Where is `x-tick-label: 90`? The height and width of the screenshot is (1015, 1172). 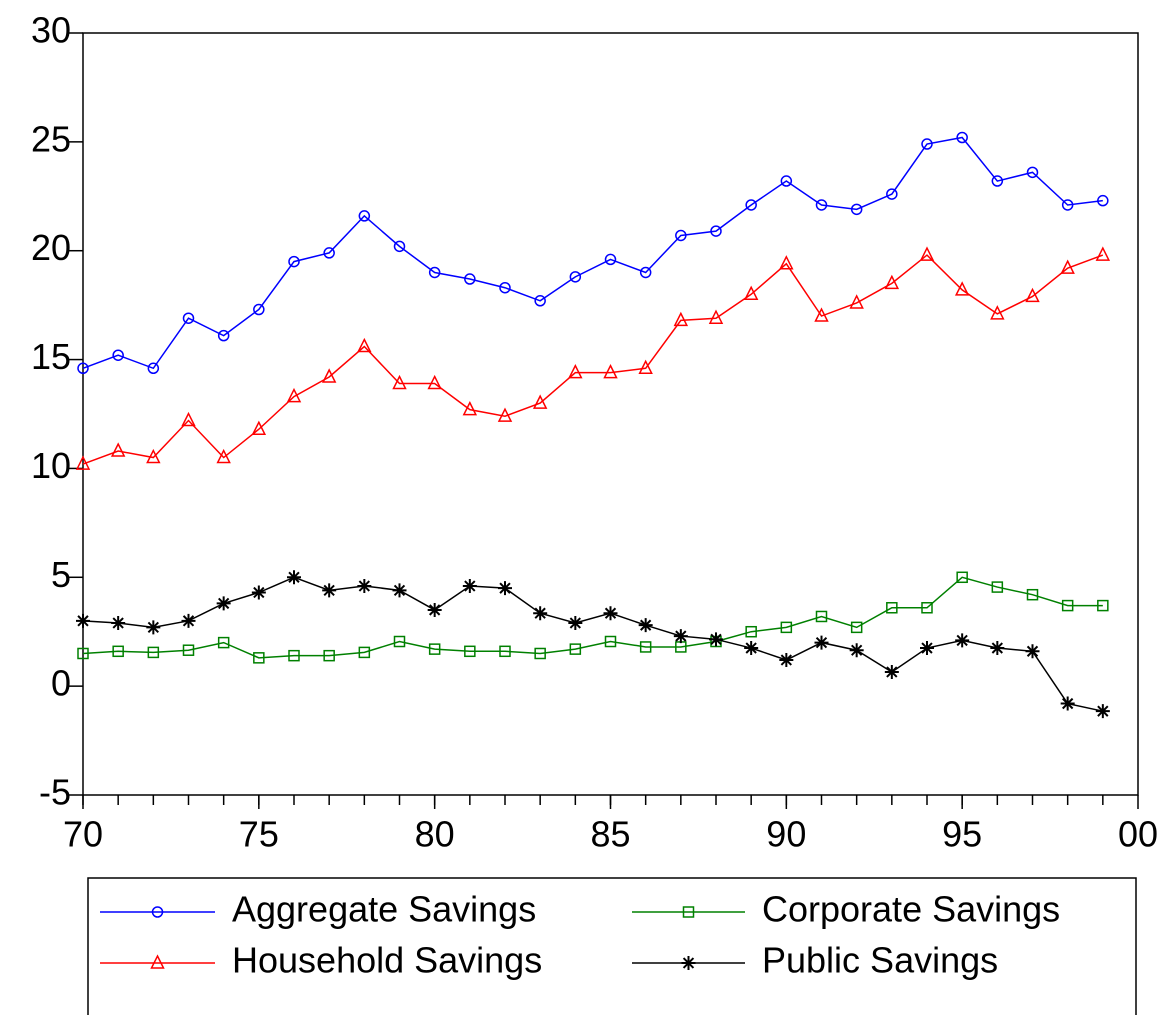
x-tick-label: 90 is located at coordinates (786, 834).